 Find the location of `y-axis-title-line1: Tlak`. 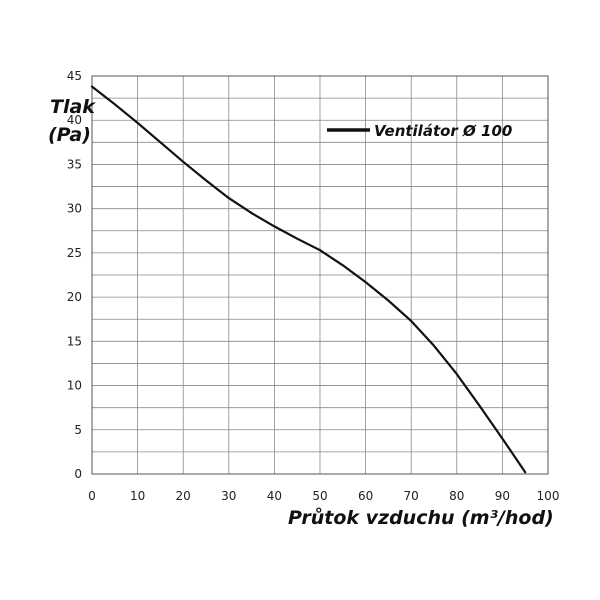

y-axis-title-line1: Tlak is located at coordinates (73, 107).